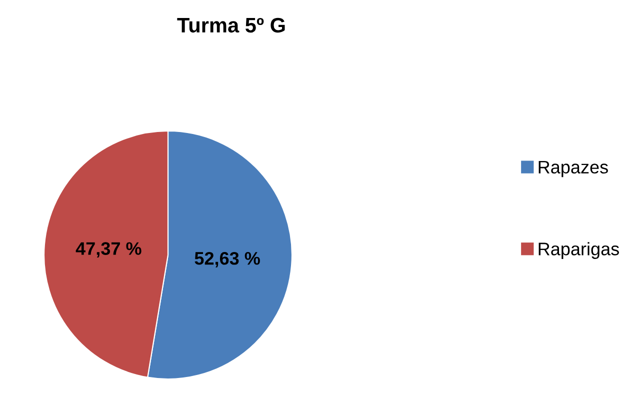  Describe the element at coordinates (109, 250) in the screenshot. I see `data-label: 47,37 %` at that location.